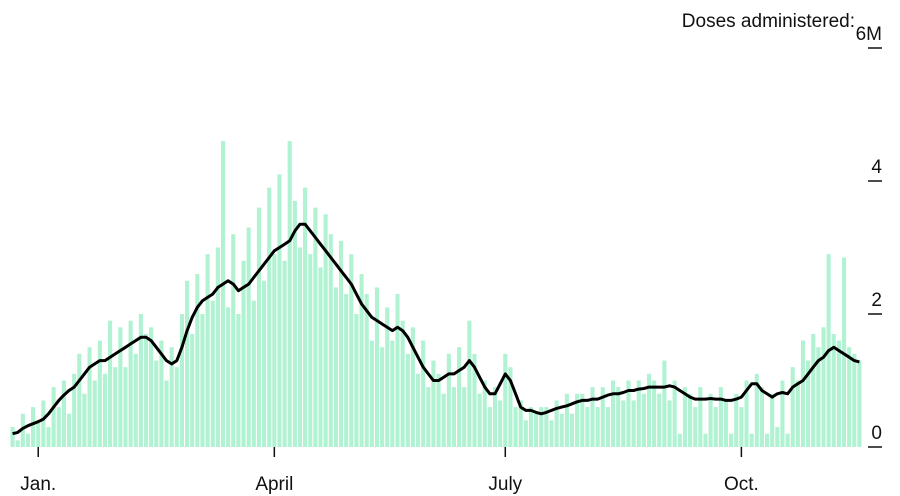 The width and height of the screenshot is (900, 496). Describe the element at coordinates (768, 21) in the screenshot. I see `chart-title: Doses administered:` at that location.